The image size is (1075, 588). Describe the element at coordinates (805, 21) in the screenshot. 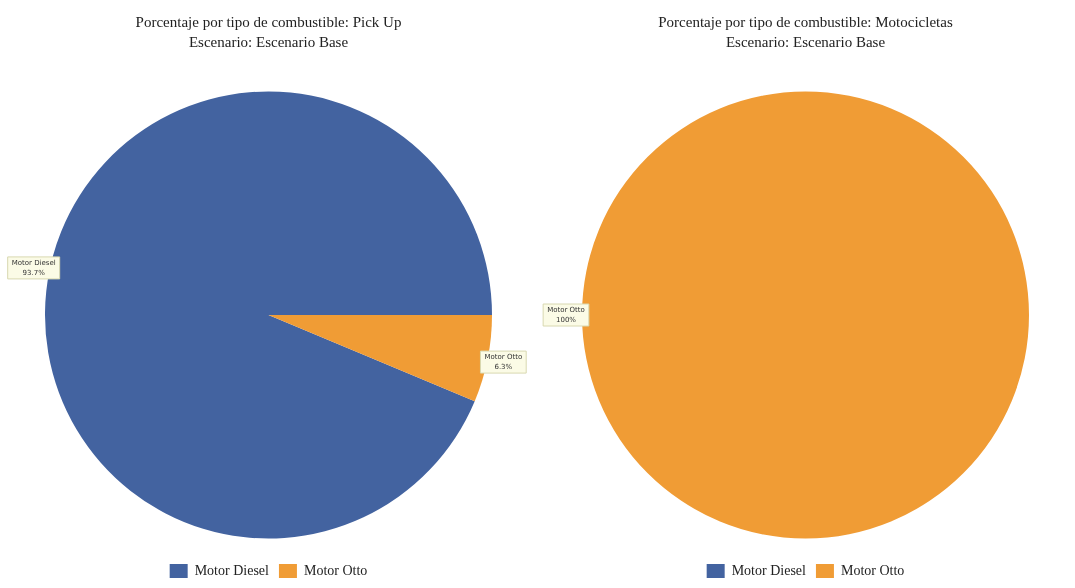

I see `chart-title: Porcentaje por tipo de combustible: Motocicletas` at that location.